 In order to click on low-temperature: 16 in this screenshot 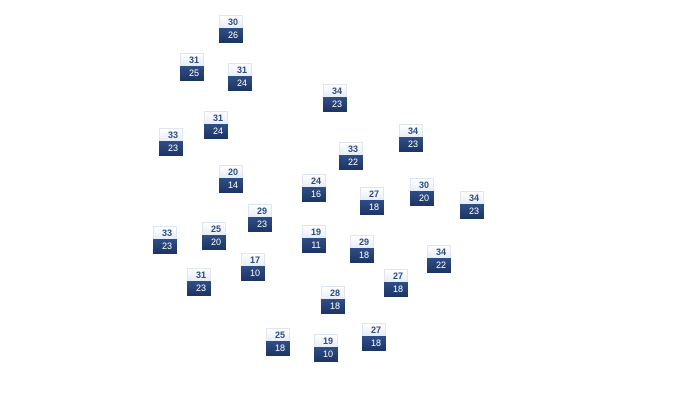, I will do `click(314, 194)`.